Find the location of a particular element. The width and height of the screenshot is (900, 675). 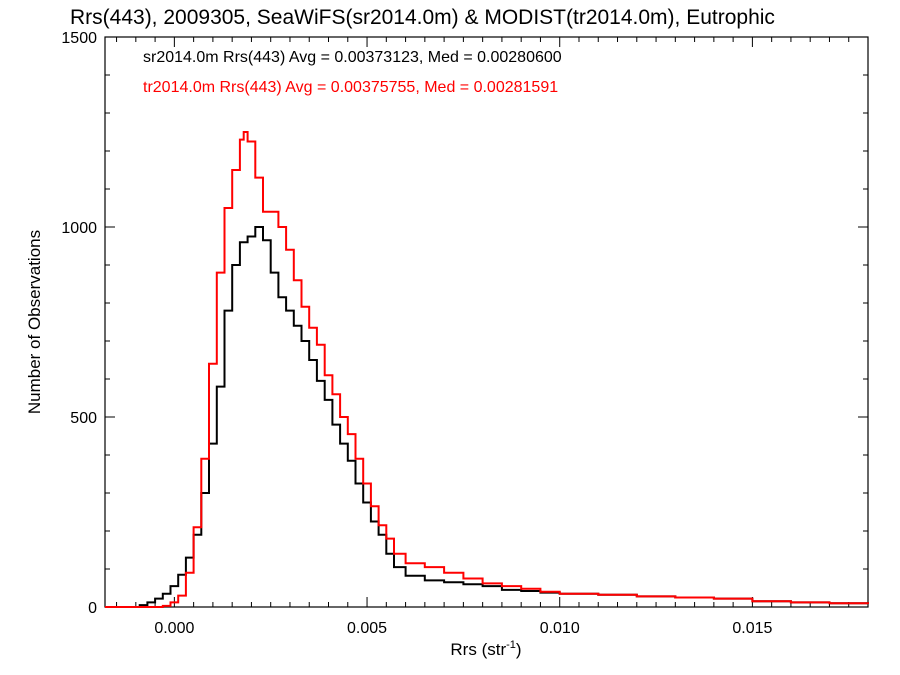

y-tick-label: 1500 is located at coordinates (79, 38).